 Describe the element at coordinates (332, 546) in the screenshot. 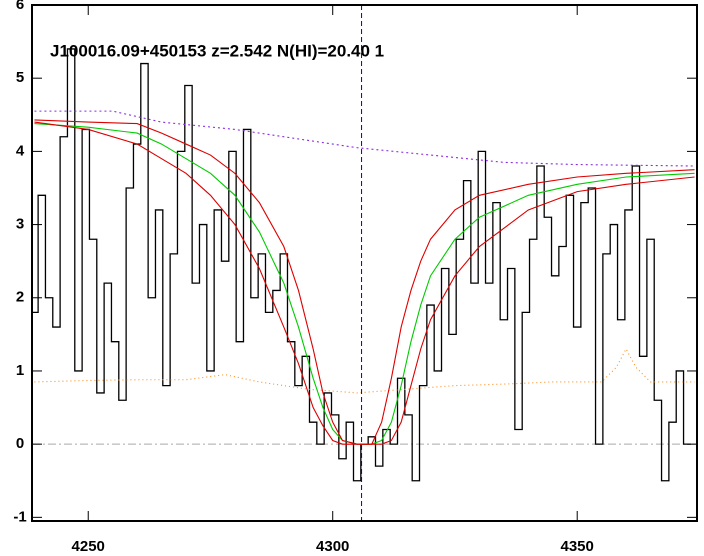

I see `x-tick-label: 4300` at that location.